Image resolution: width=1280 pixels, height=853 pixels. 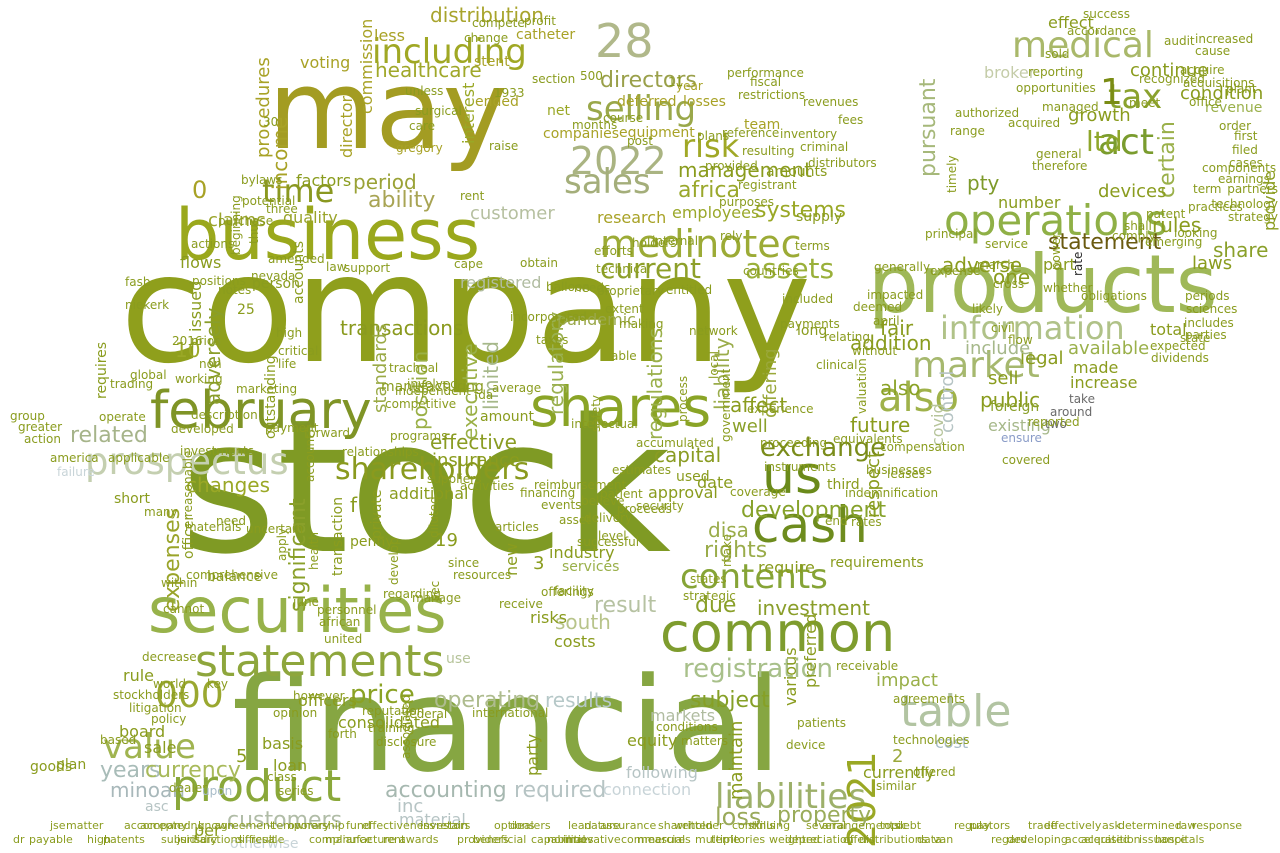 What do you see at coordinates (268, 839) in the screenshot?
I see `cloud-word: resale` at bounding box center [268, 839].